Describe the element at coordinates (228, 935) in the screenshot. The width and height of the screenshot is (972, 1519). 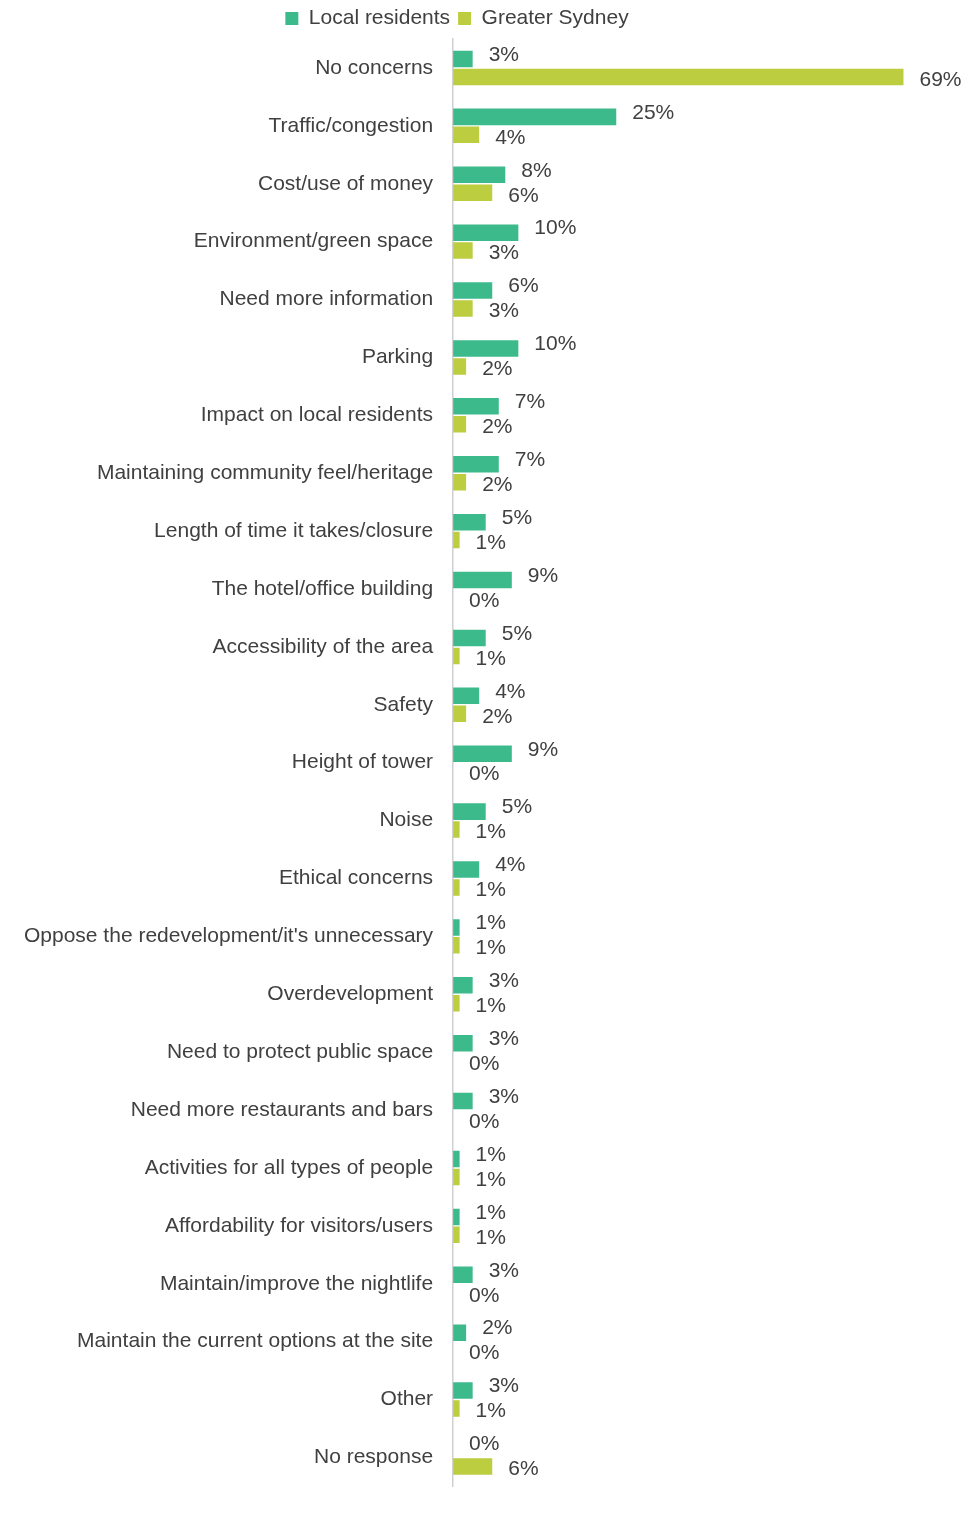
I see `y-tick-label: Oppose the redevelopment/it's unnecessary` at that location.